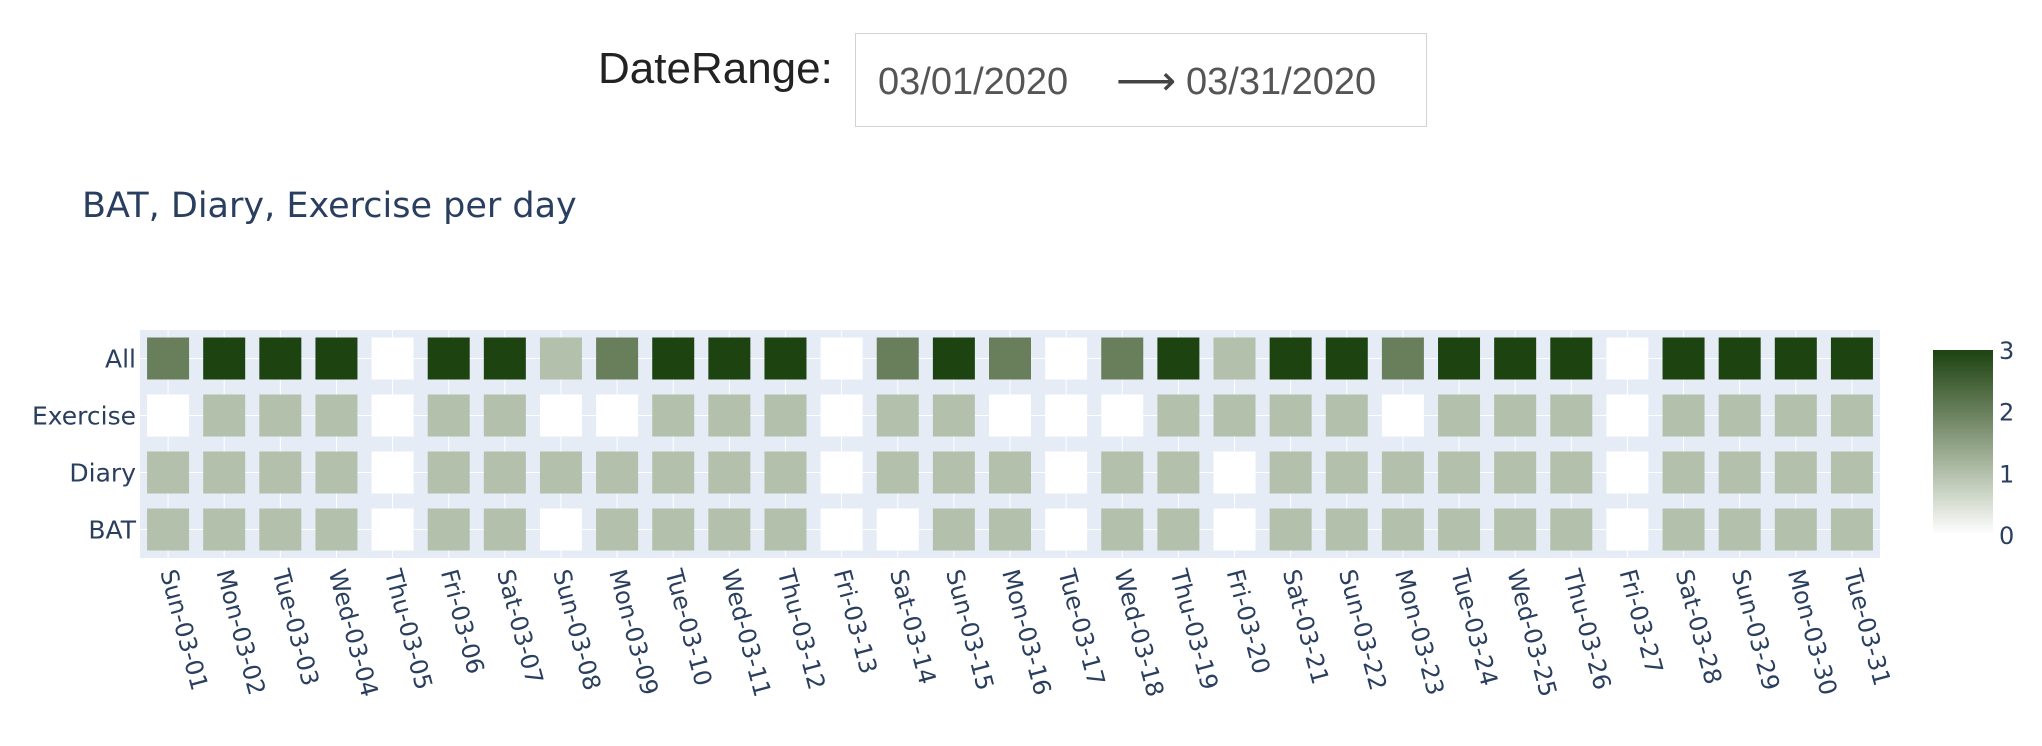 This screenshot has height=746, width=2042. Describe the element at coordinates (1586, 628) in the screenshot. I see `x-tick-label: Thu-03-26` at that location.